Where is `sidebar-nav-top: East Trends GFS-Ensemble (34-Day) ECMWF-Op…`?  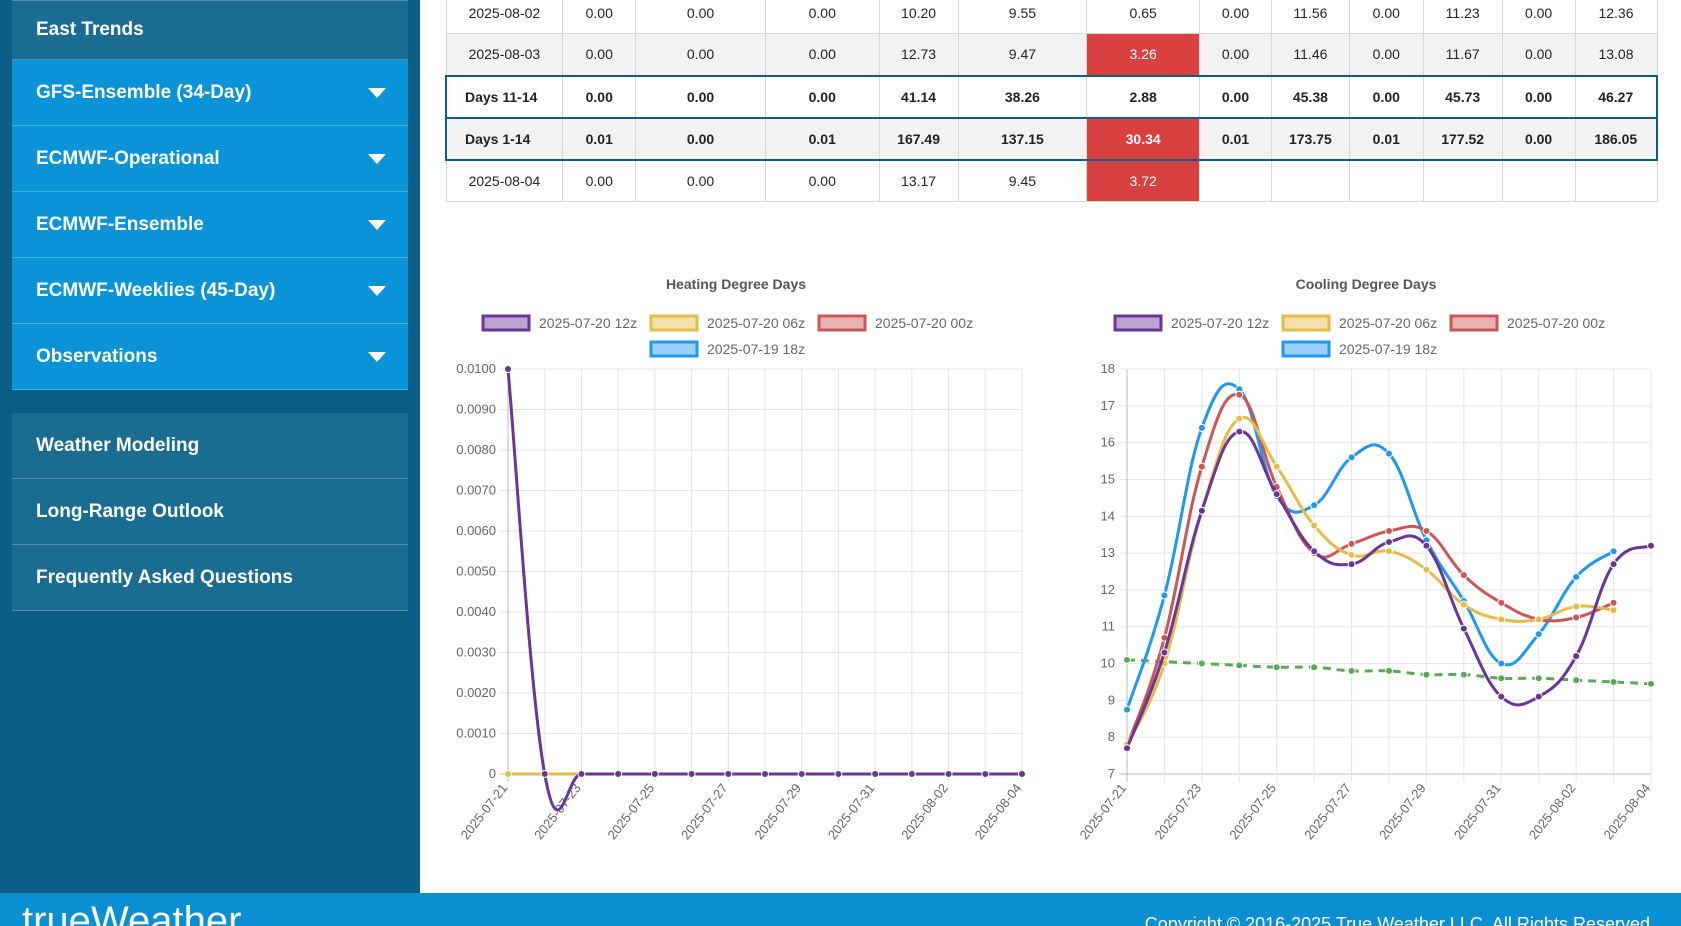 sidebar-nav-top: East Trends GFS-Ensemble (34-Day) ECMWF-Op… is located at coordinates (210, 195).